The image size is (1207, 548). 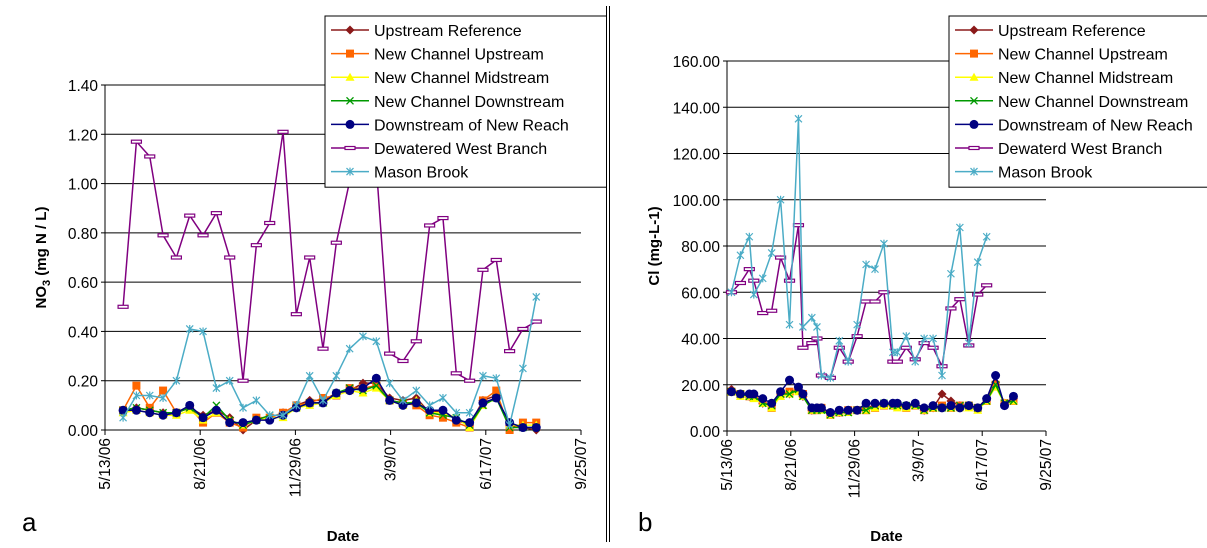 What do you see at coordinates (918, 460) in the screenshot?
I see `x-tick-label: 3/9/07` at bounding box center [918, 460].